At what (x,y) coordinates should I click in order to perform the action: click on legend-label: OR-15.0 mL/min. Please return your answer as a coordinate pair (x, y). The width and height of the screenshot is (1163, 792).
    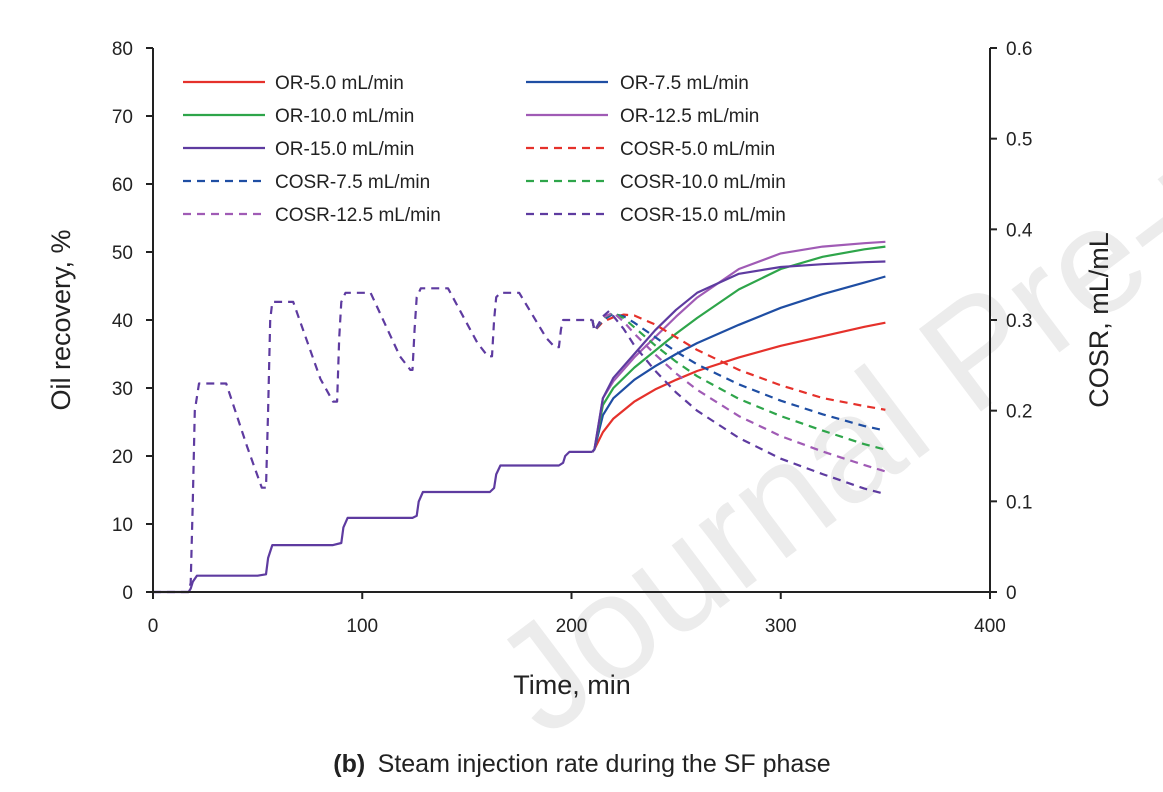
    Looking at the image, I should click on (344, 149).